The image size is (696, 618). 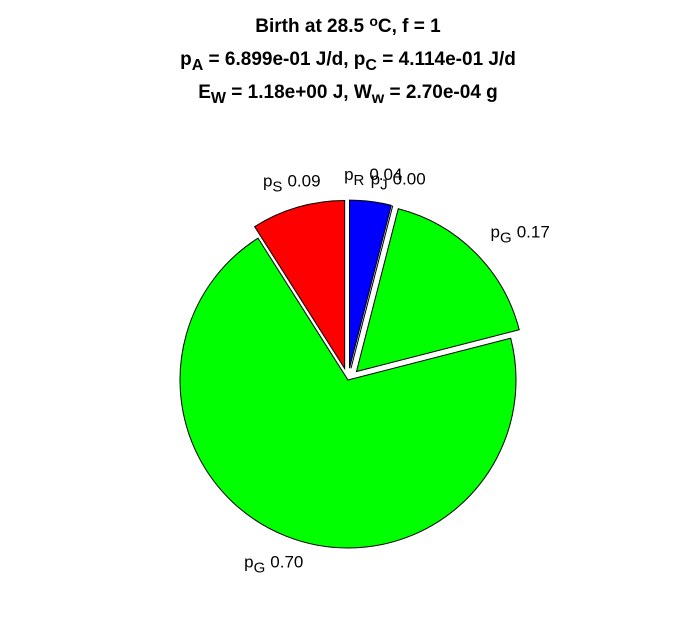 What do you see at coordinates (204, 92) in the screenshot?
I see `title-text: E` at bounding box center [204, 92].